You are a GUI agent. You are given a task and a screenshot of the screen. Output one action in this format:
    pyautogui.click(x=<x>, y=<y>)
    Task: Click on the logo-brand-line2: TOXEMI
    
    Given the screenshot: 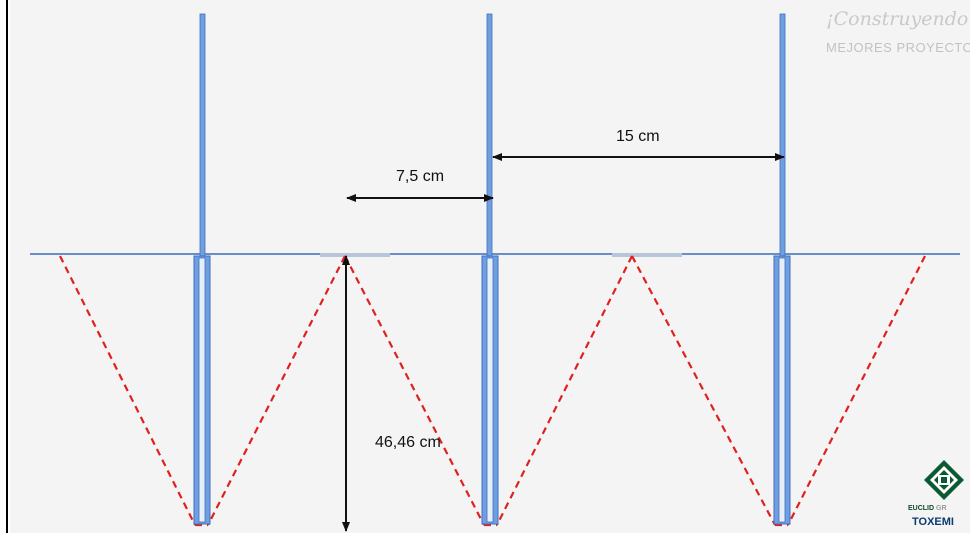 What is the action you would take?
    pyautogui.click(x=933, y=522)
    